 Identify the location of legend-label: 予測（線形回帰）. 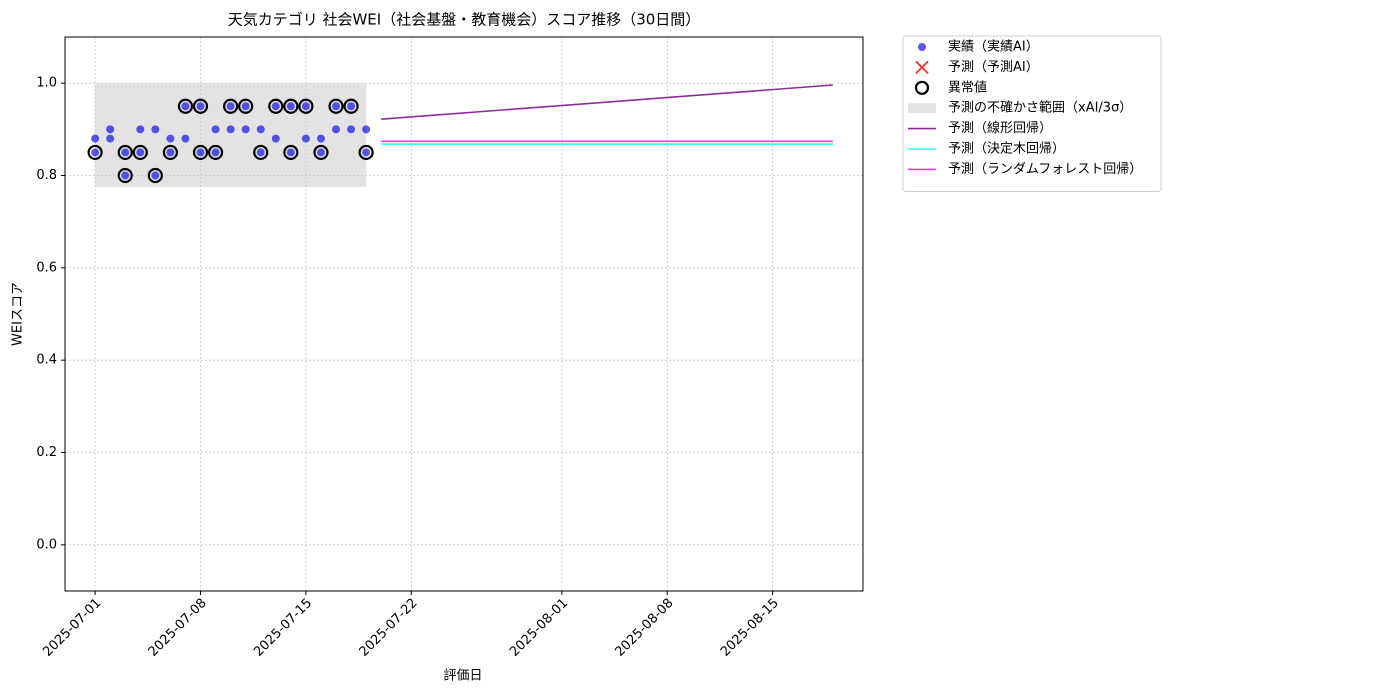
(1000, 128).